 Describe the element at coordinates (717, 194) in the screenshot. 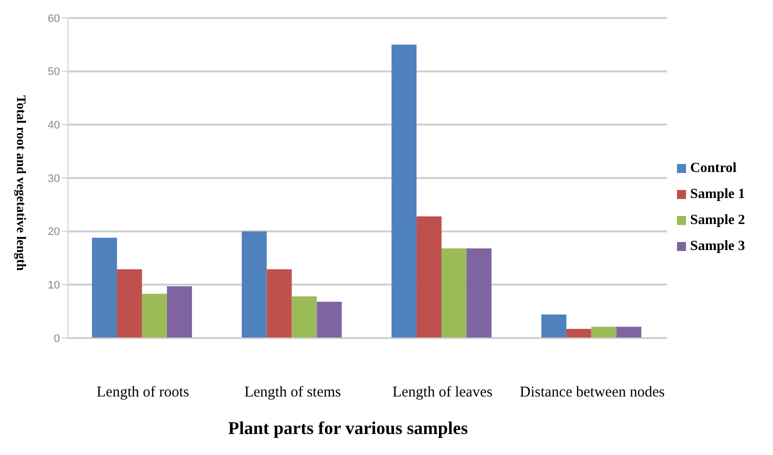

I see `legend-label: Sample 1` at that location.